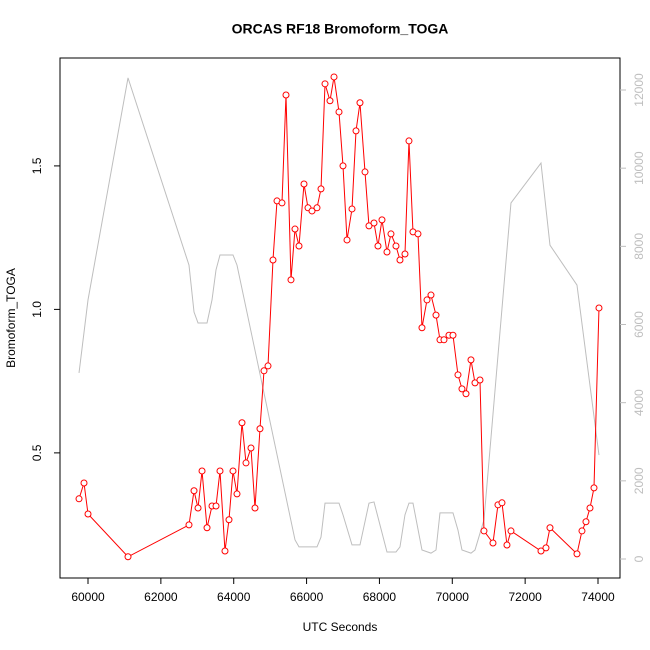  What do you see at coordinates (525, 597) in the screenshot?
I see `x-tick-label: 72000` at bounding box center [525, 597].